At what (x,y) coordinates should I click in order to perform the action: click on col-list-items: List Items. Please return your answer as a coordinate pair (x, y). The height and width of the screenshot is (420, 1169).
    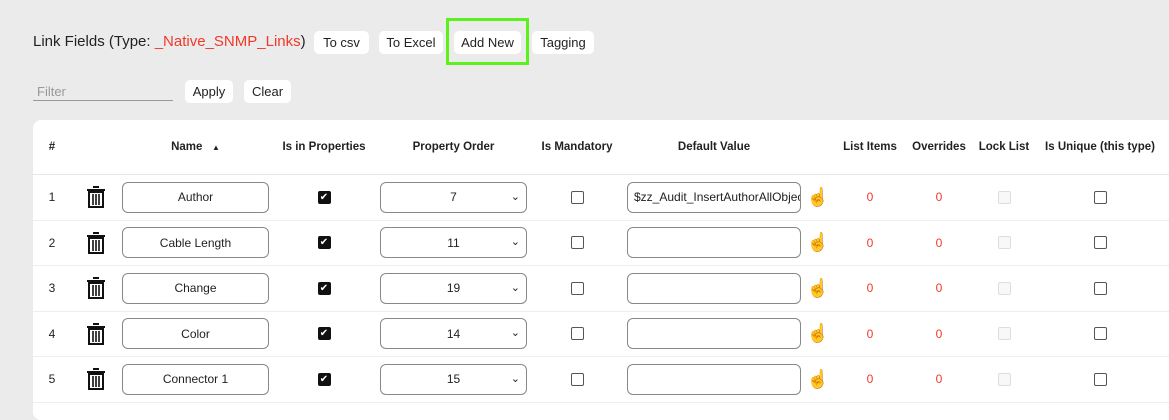
    Looking at the image, I should click on (870, 147).